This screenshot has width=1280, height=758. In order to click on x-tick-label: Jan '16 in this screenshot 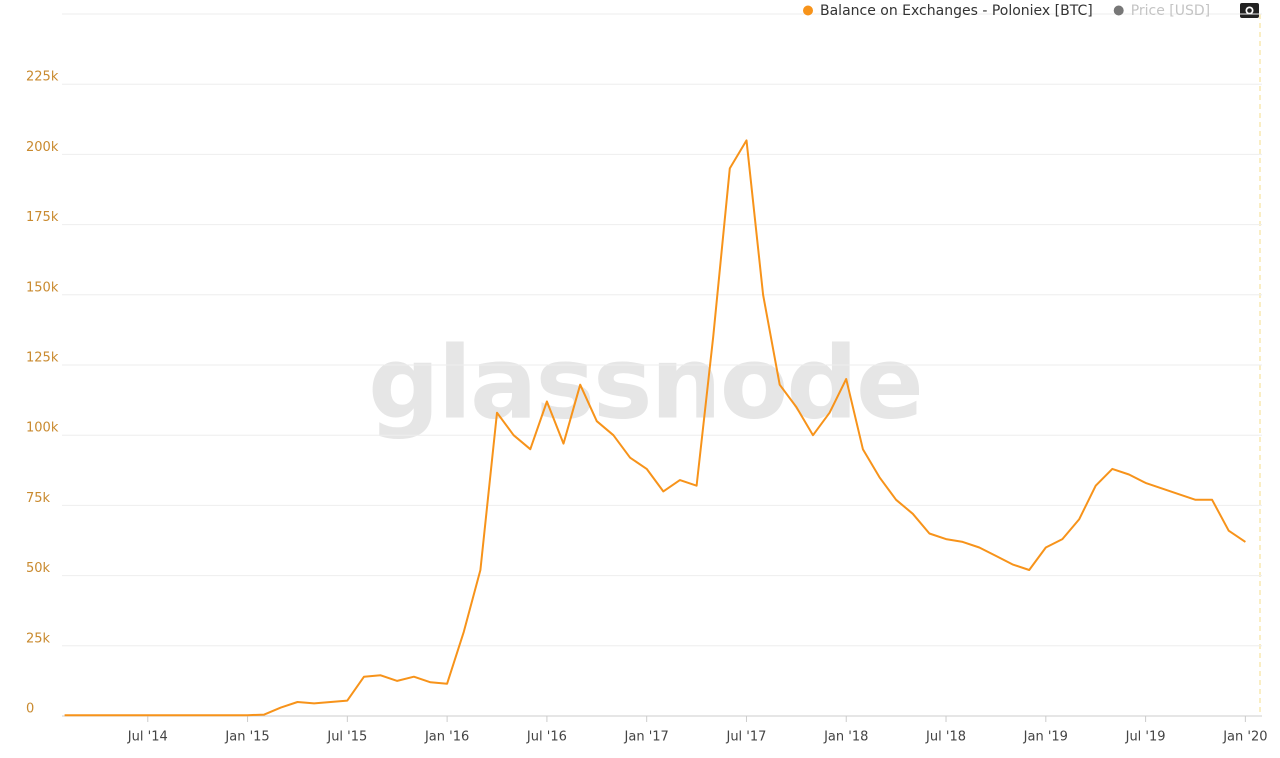, I will do `click(446, 737)`.